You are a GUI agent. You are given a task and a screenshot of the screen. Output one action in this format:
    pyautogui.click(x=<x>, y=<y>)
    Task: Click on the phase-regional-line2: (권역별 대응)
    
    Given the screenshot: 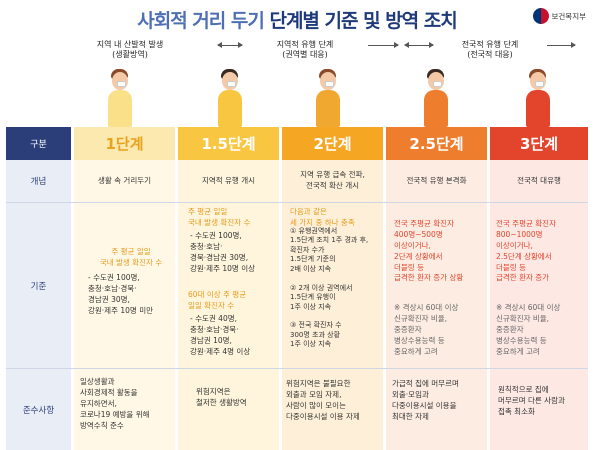 What is the action you would take?
    pyautogui.click(x=305, y=55)
    